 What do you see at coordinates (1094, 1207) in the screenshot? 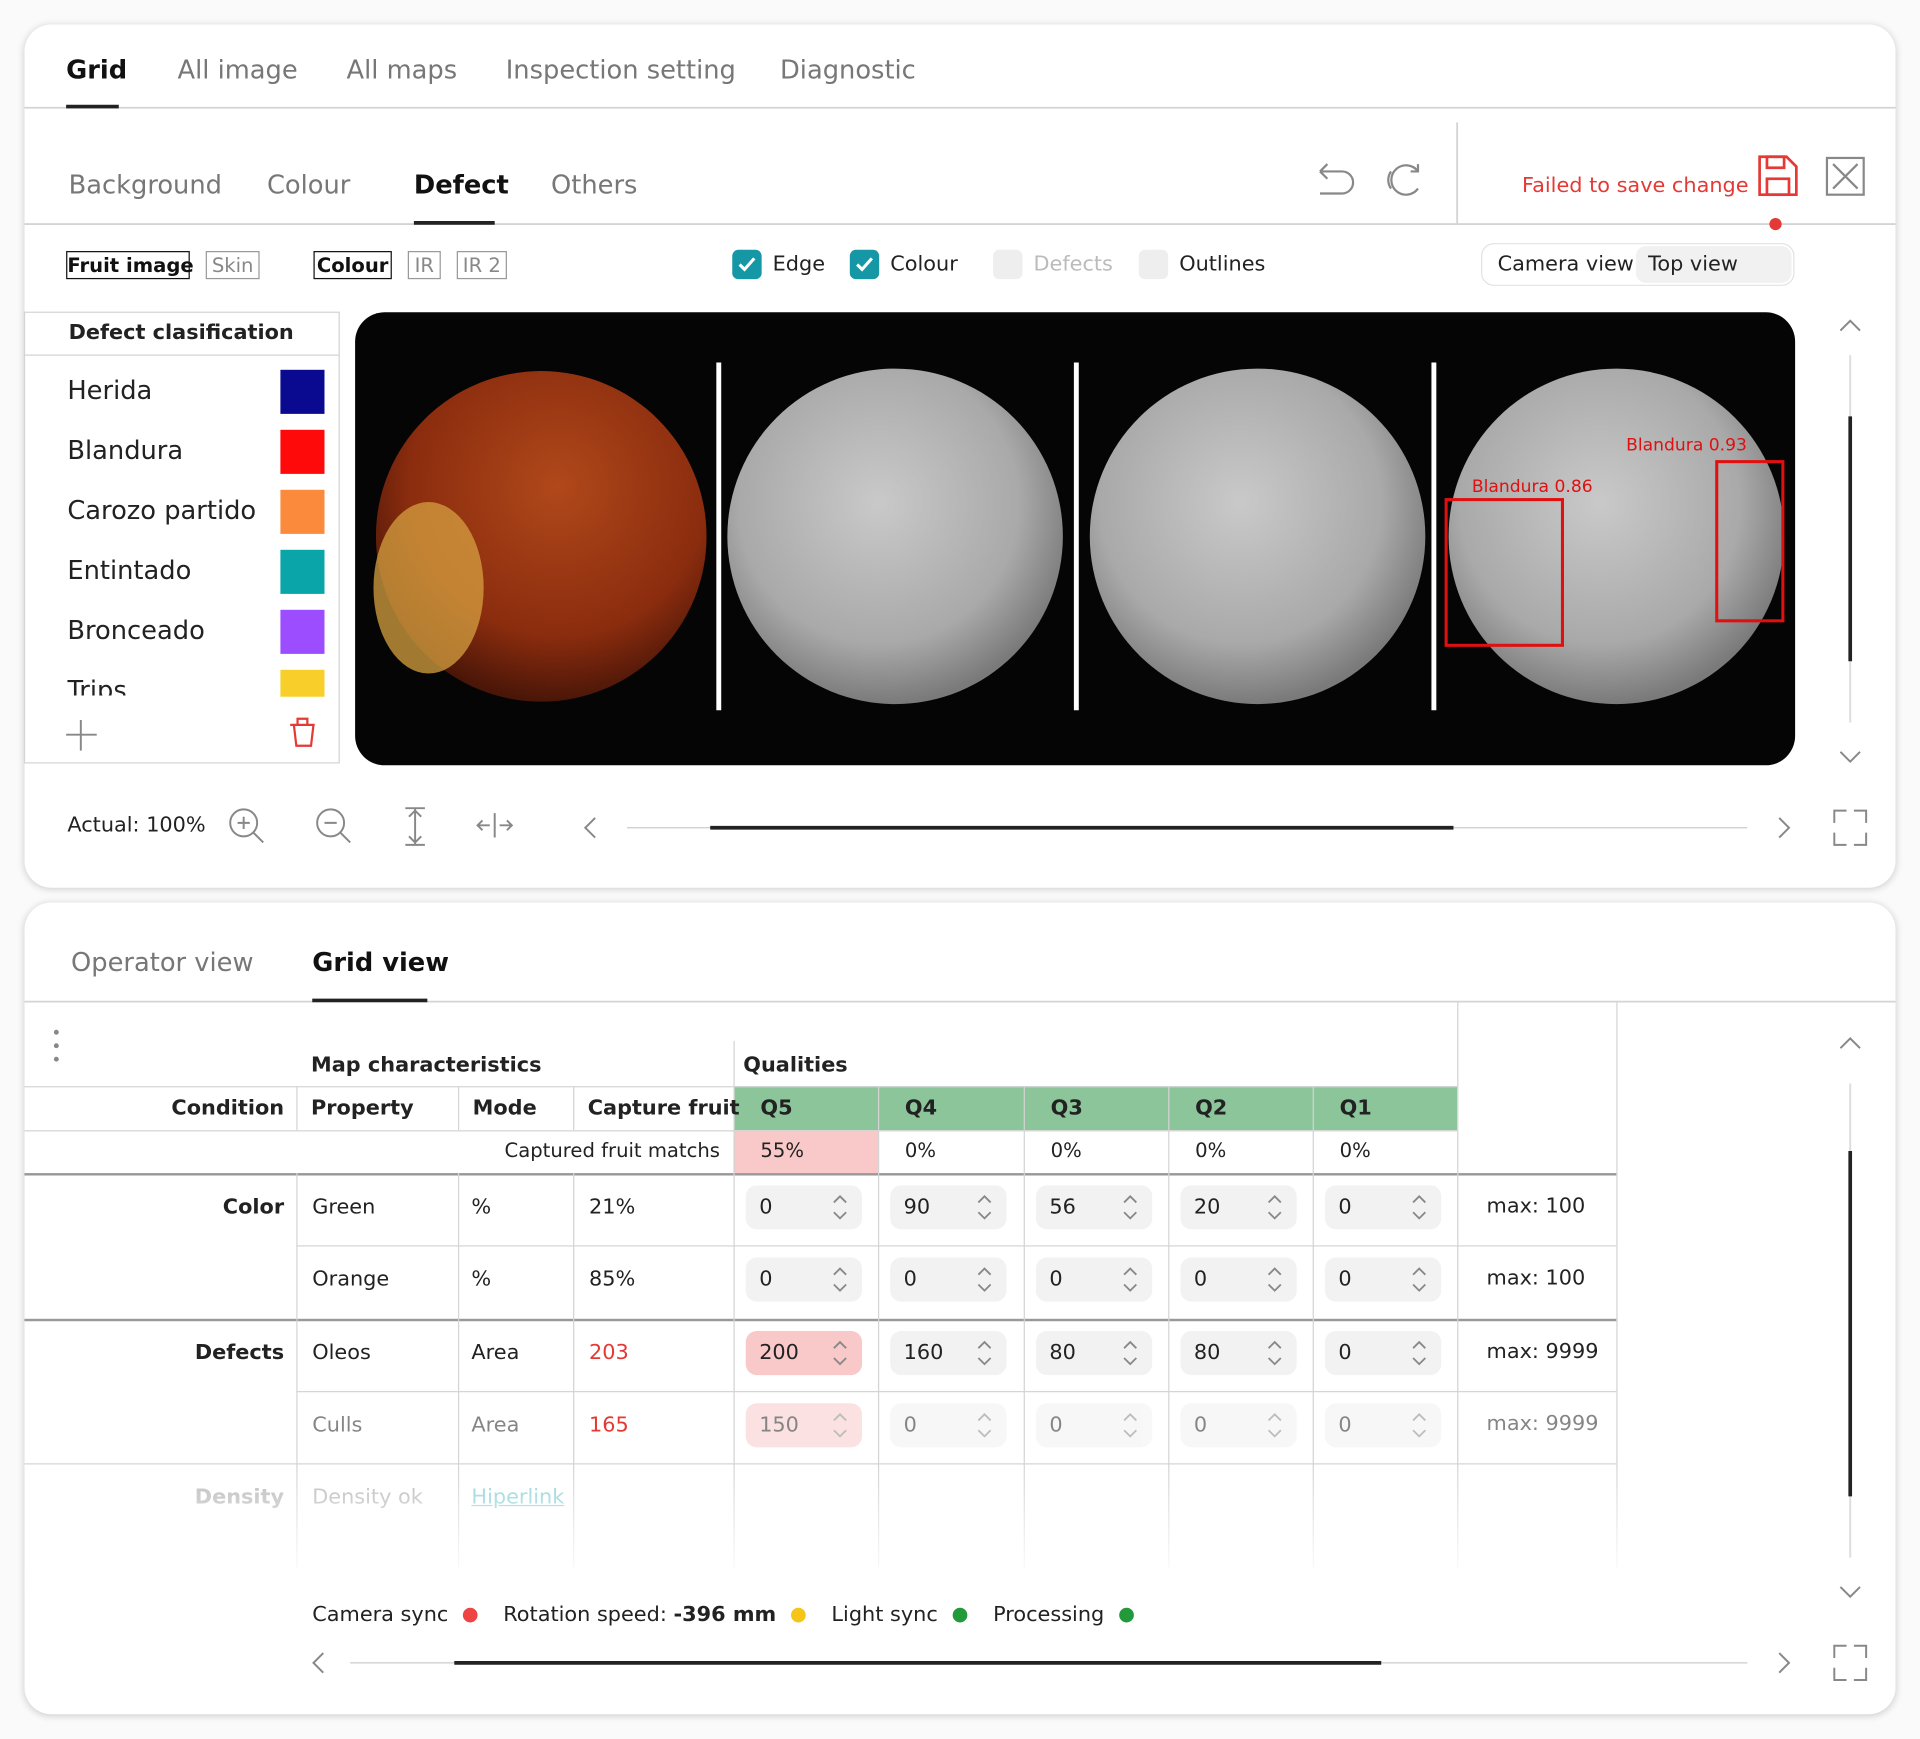
I see `spinner: 56` at bounding box center [1094, 1207].